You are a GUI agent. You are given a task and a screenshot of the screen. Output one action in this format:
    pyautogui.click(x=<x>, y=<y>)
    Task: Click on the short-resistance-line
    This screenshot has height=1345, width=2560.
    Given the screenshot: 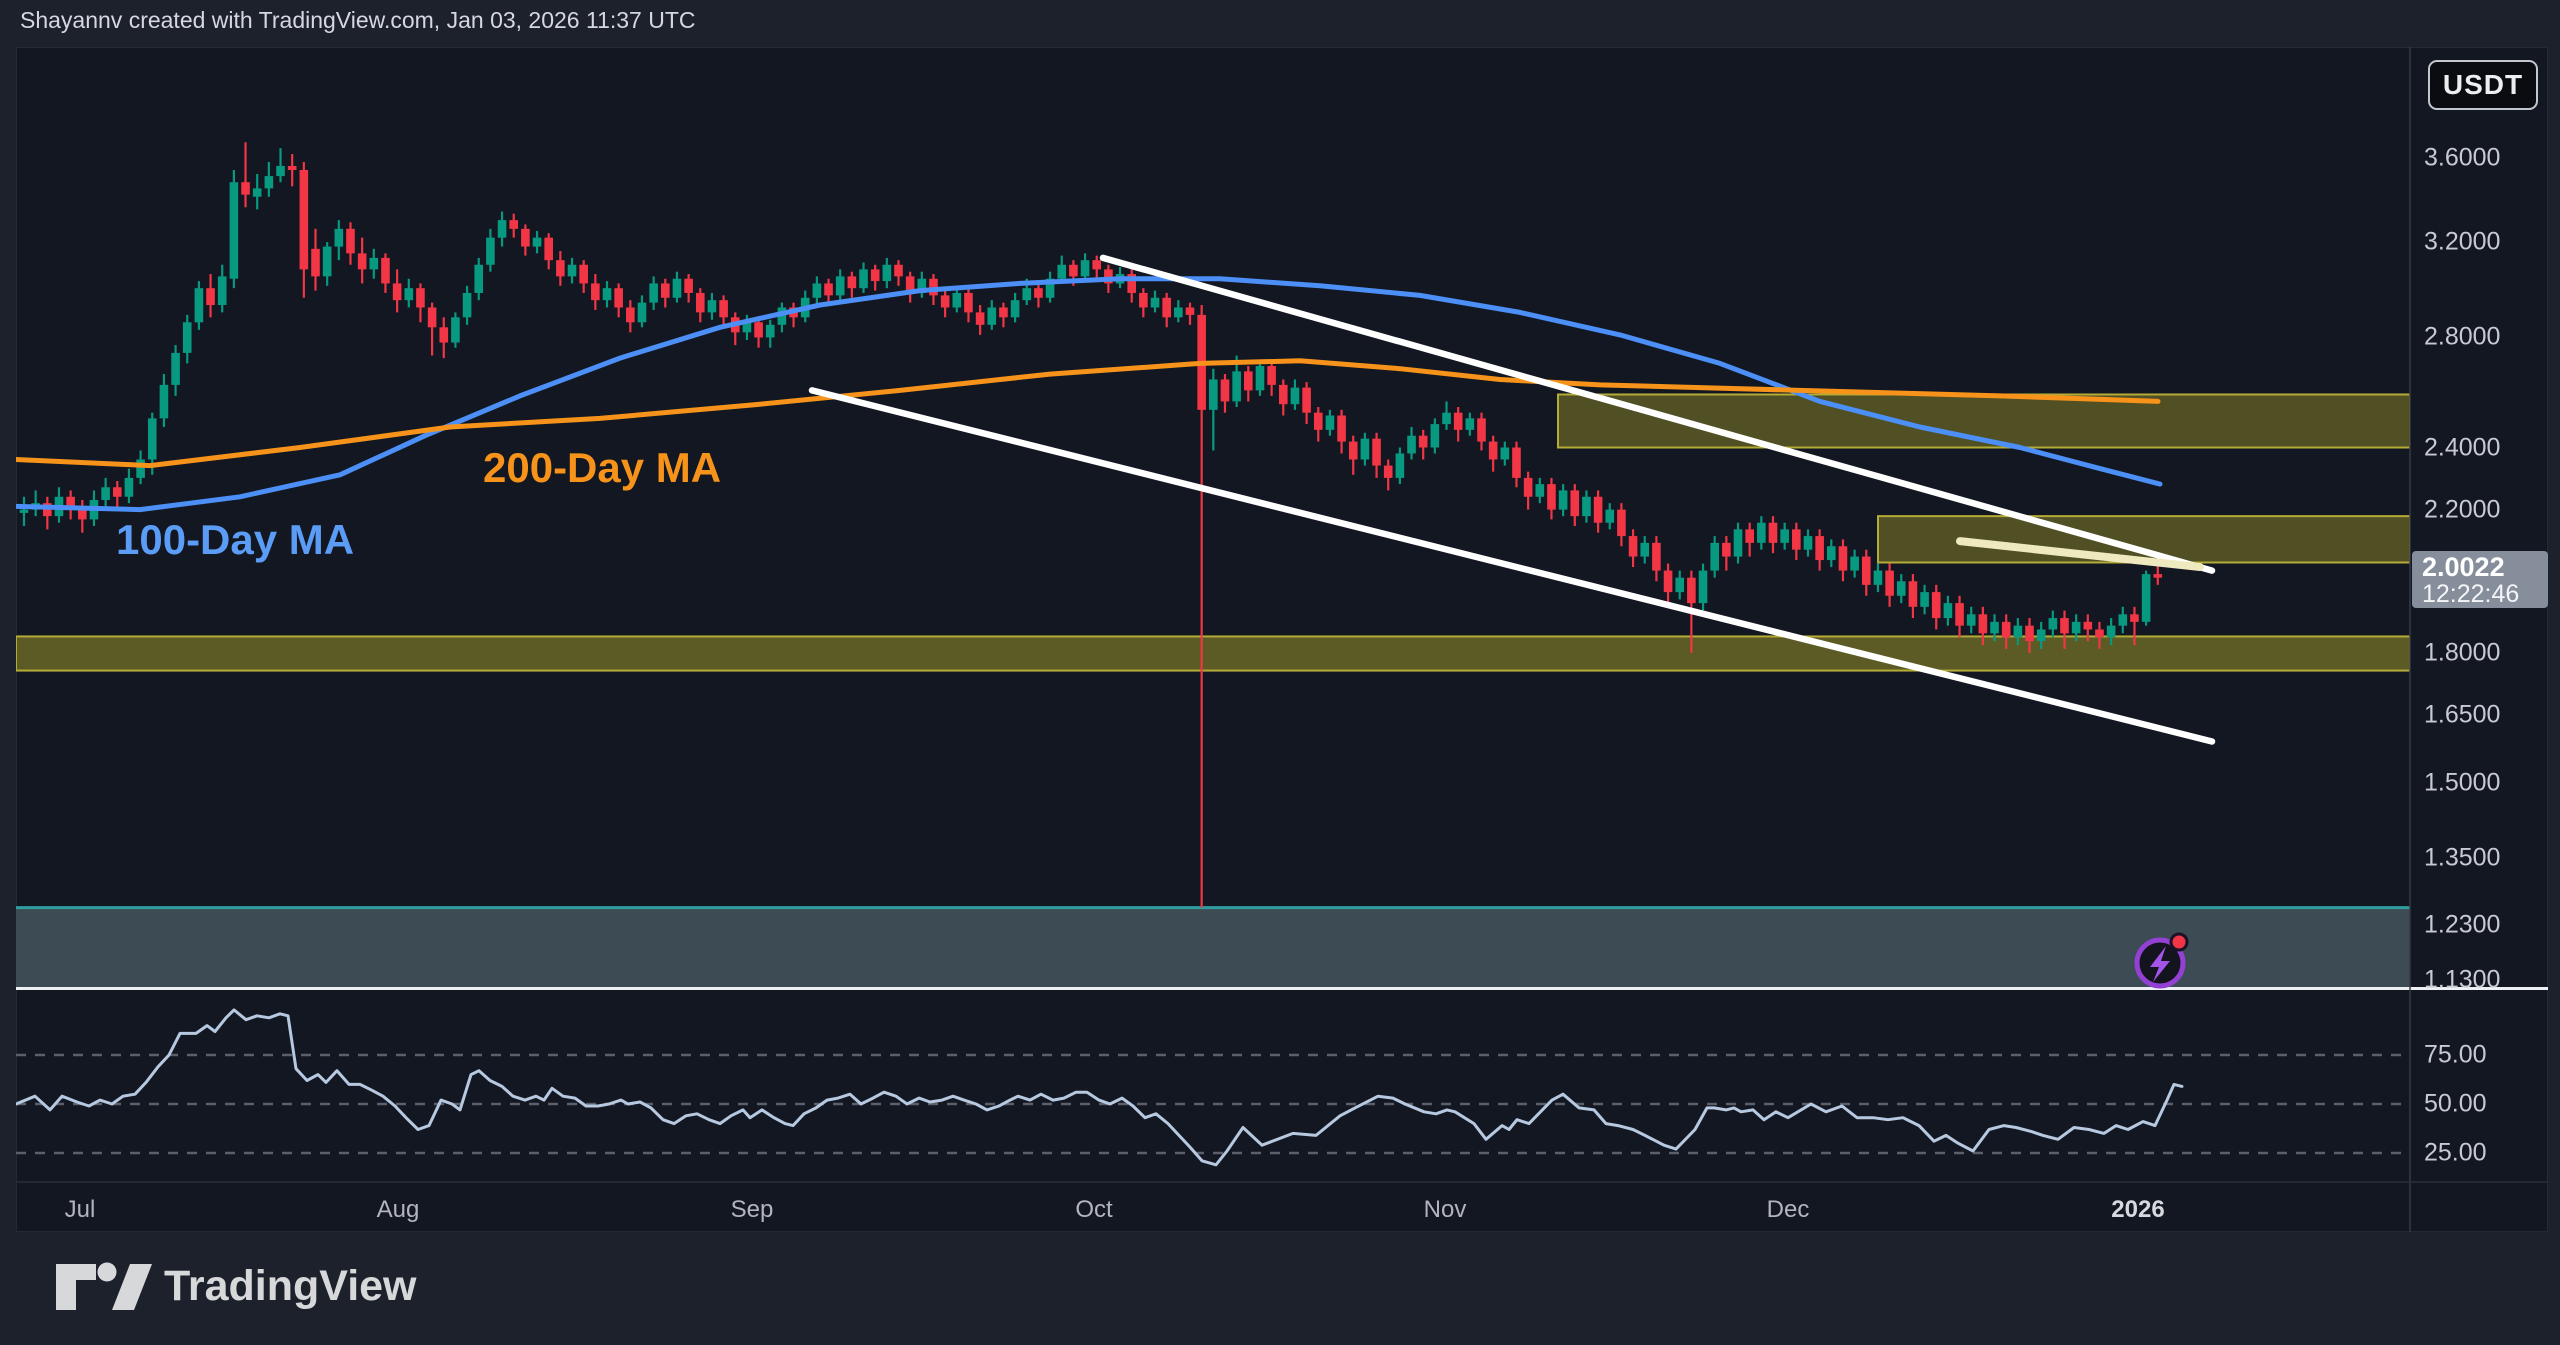 What is the action you would take?
    pyautogui.click(x=2080, y=554)
    